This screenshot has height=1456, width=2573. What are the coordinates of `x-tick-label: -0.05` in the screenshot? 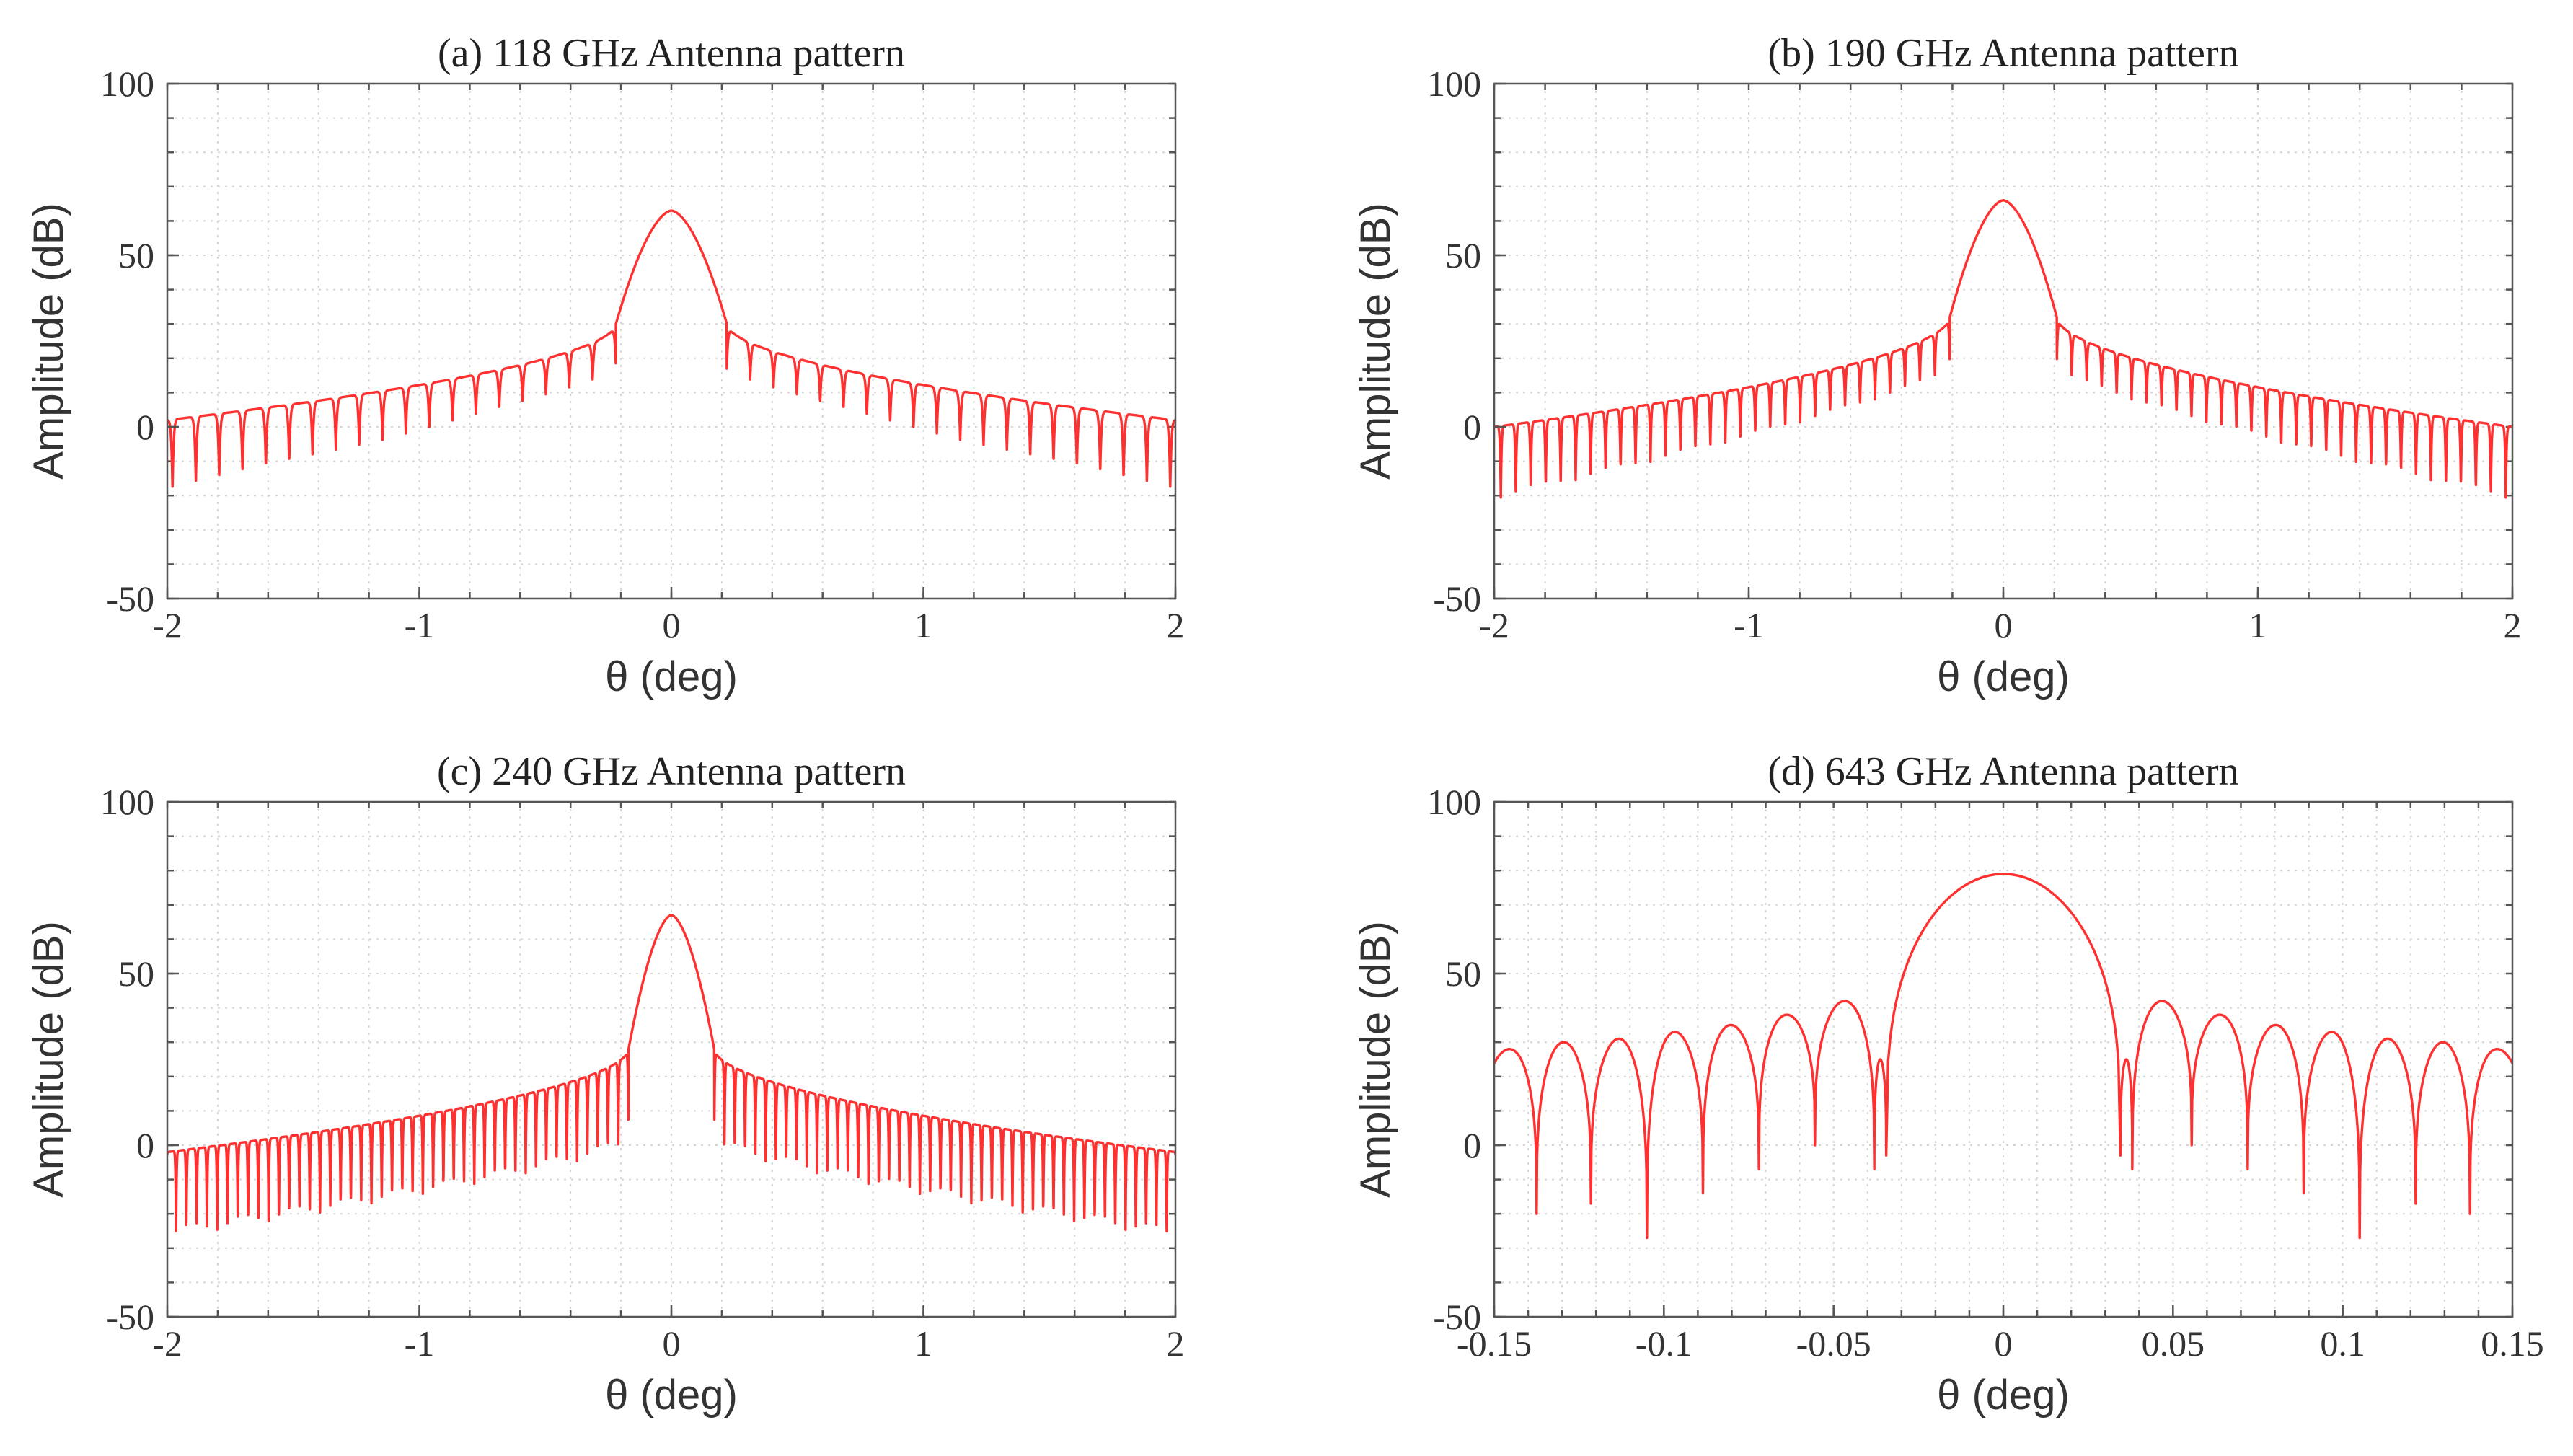 It's located at (1833, 1343).